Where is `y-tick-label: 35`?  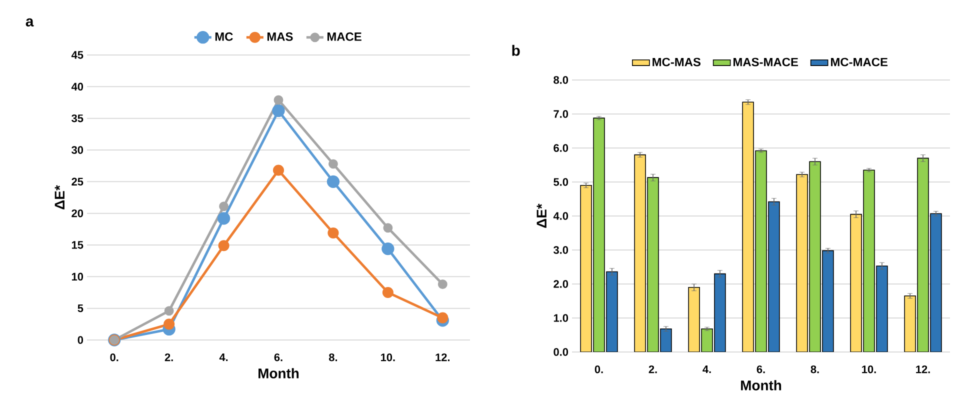
y-tick-label: 35 is located at coordinates (78, 118).